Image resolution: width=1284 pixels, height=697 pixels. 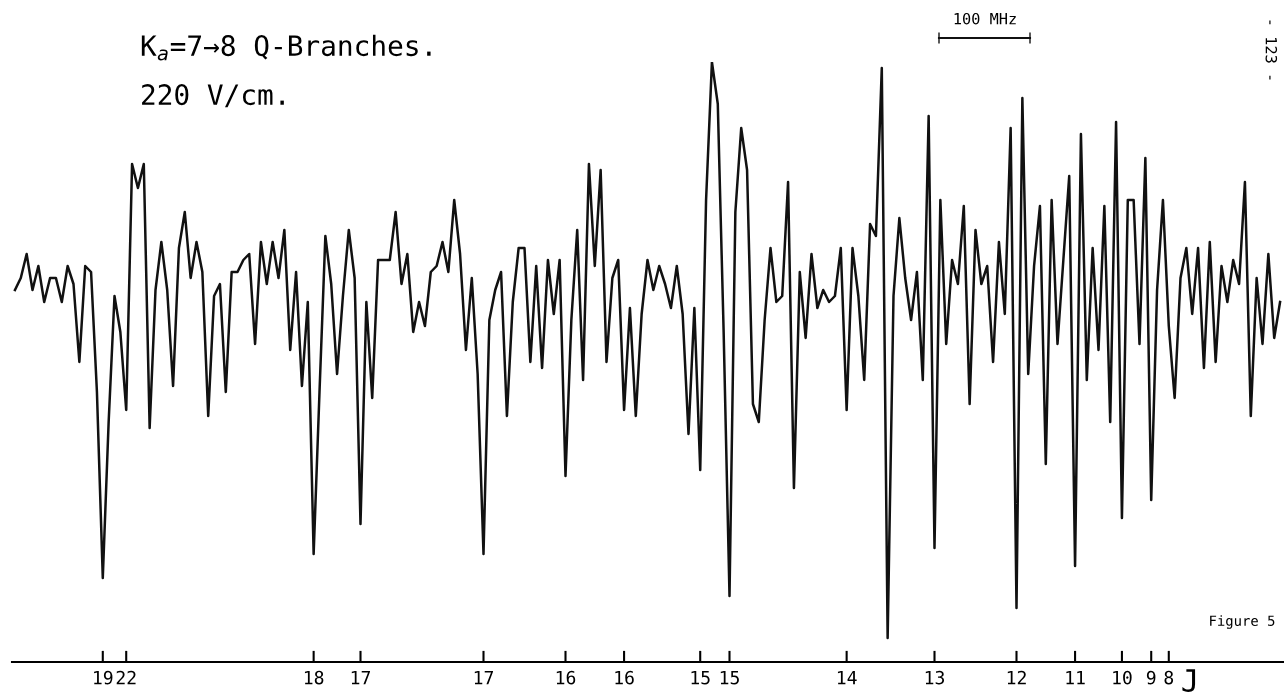 What do you see at coordinates (847, 677) in the screenshot?
I see `x-tick-label: 14` at bounding box center [847, 677].